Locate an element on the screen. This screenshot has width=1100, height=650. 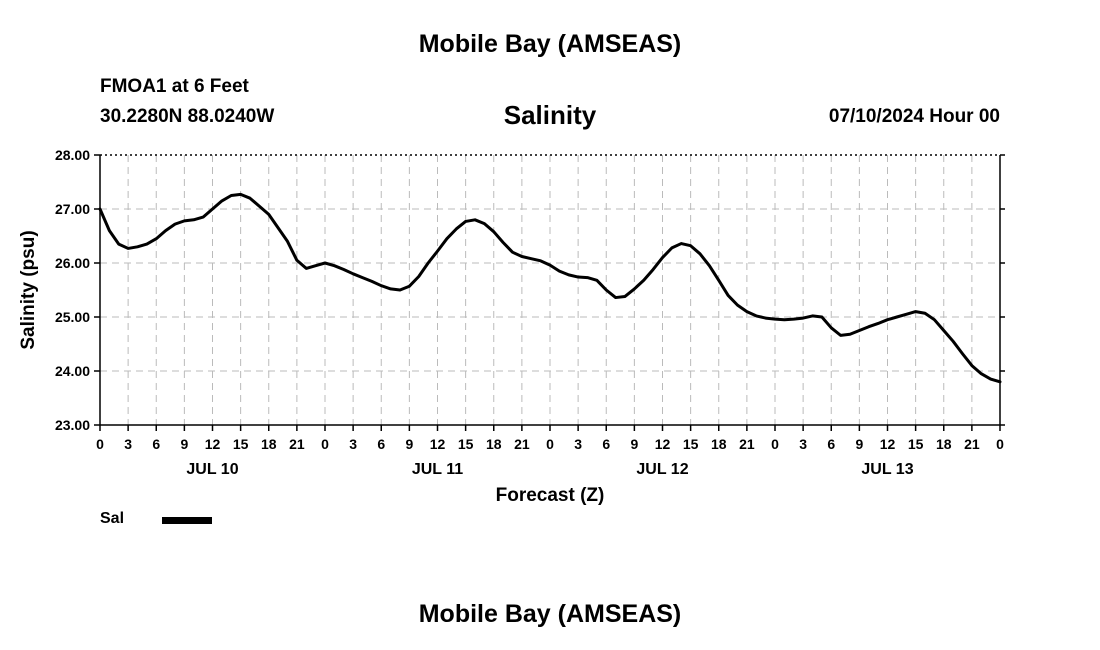
y-tick-label: 28.00 is located at coordinates (72, 155).